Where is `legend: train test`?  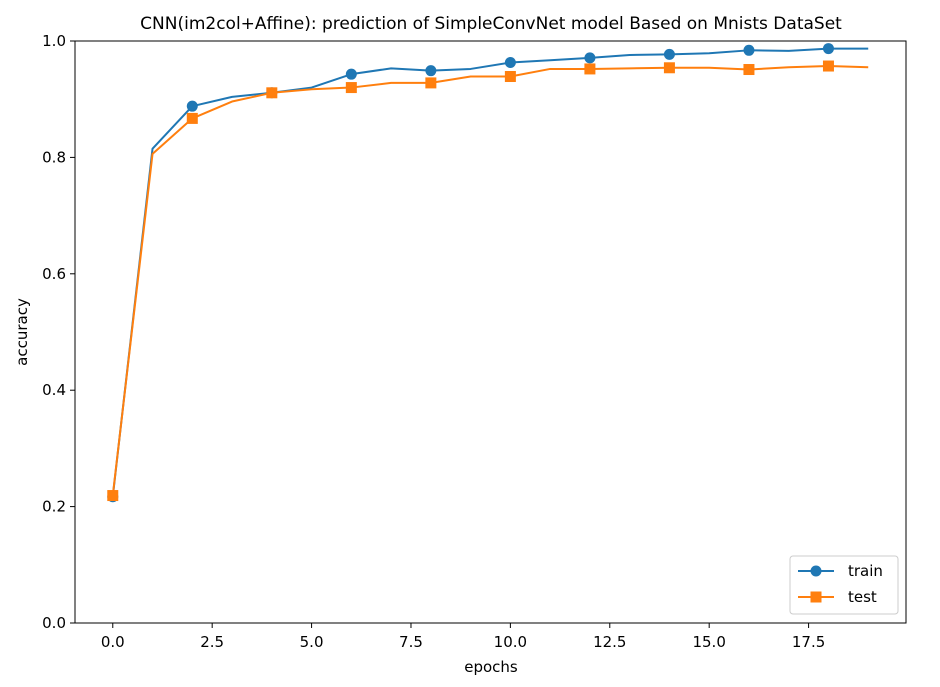
legend: train test is located at coordinates (844, 585).